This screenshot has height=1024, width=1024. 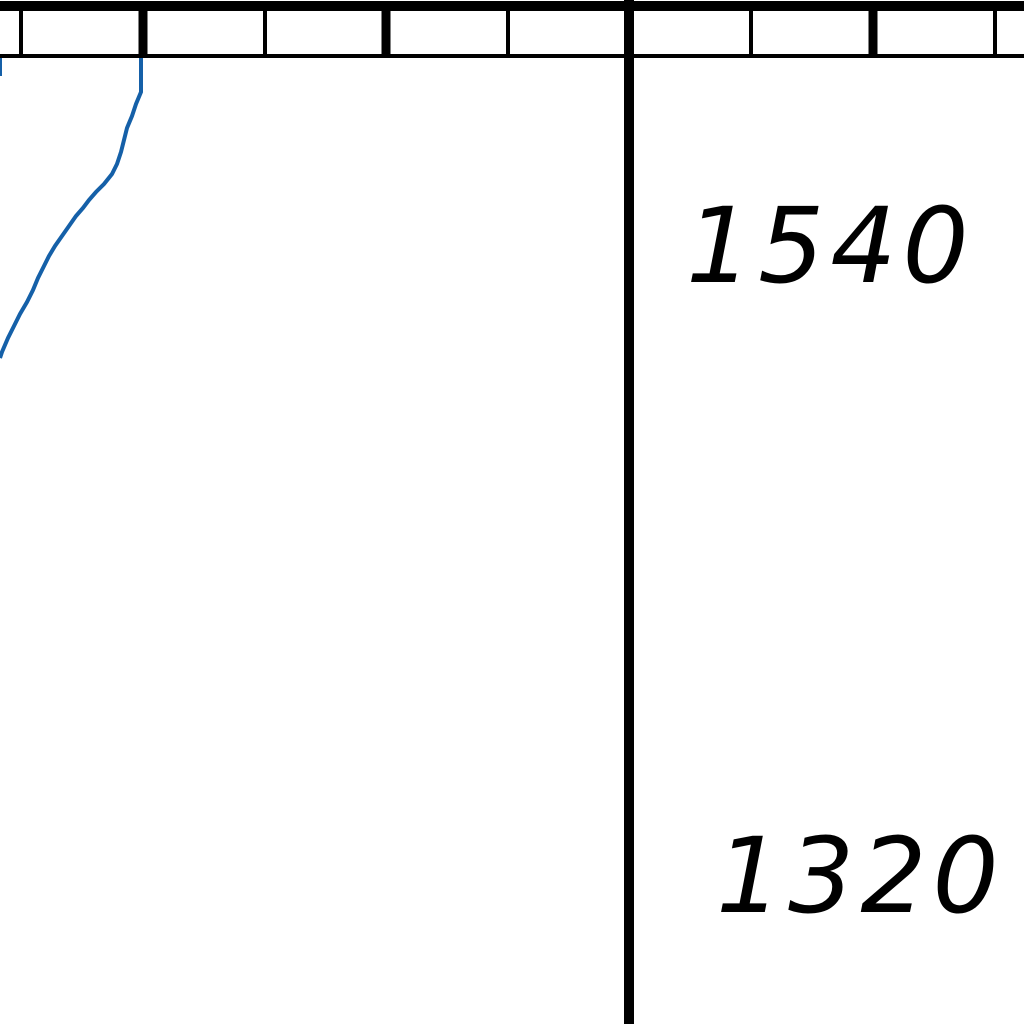 I want to click on river-line, so click(x=71, y=208).